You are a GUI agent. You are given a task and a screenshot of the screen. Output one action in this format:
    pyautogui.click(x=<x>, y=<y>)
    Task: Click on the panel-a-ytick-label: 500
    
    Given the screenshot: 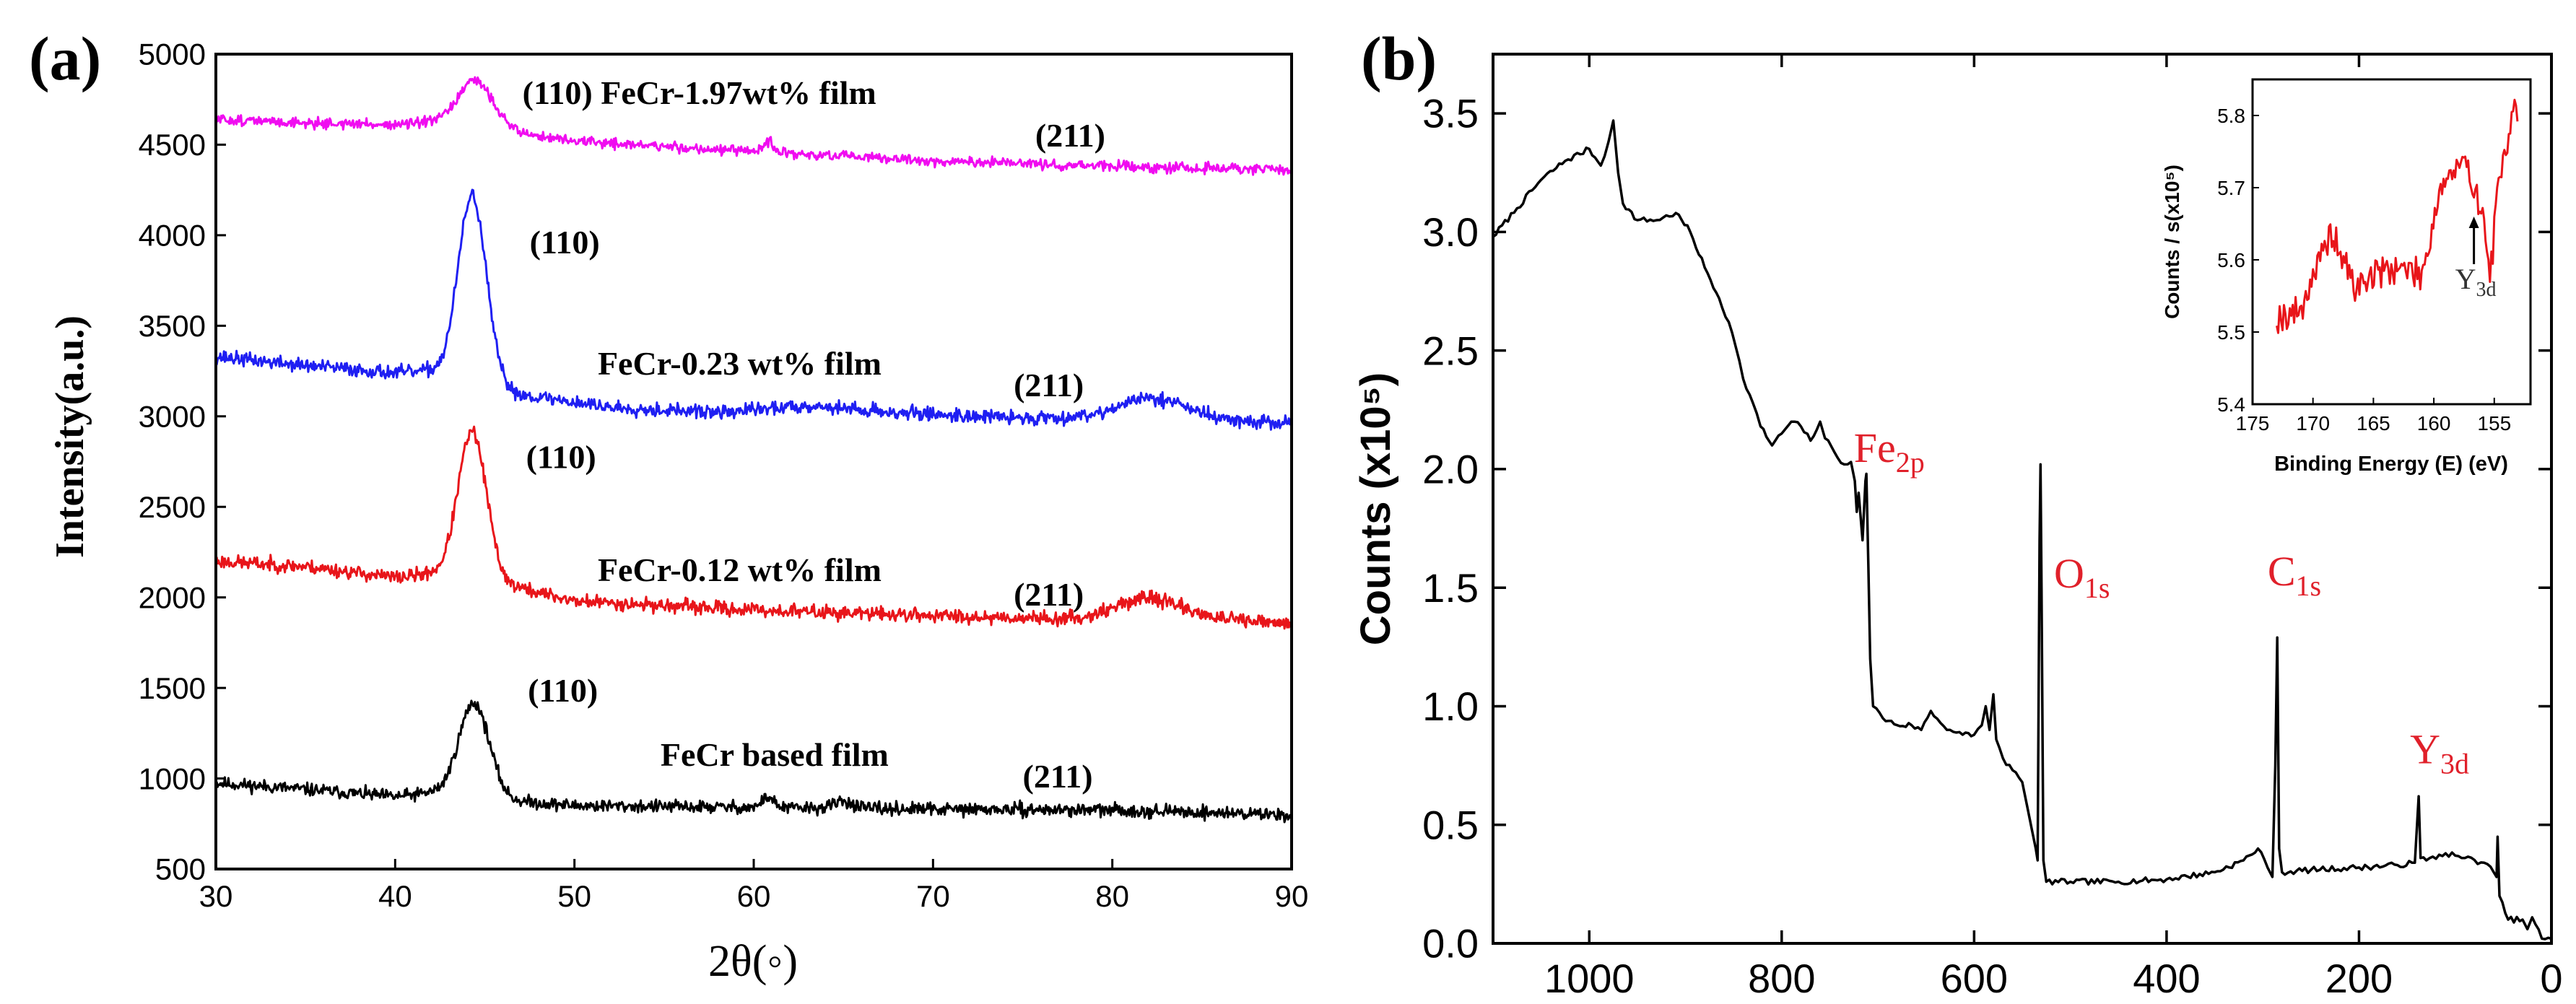 What is the action you would take?
    pyautogui.click(x=180, y=869)
    